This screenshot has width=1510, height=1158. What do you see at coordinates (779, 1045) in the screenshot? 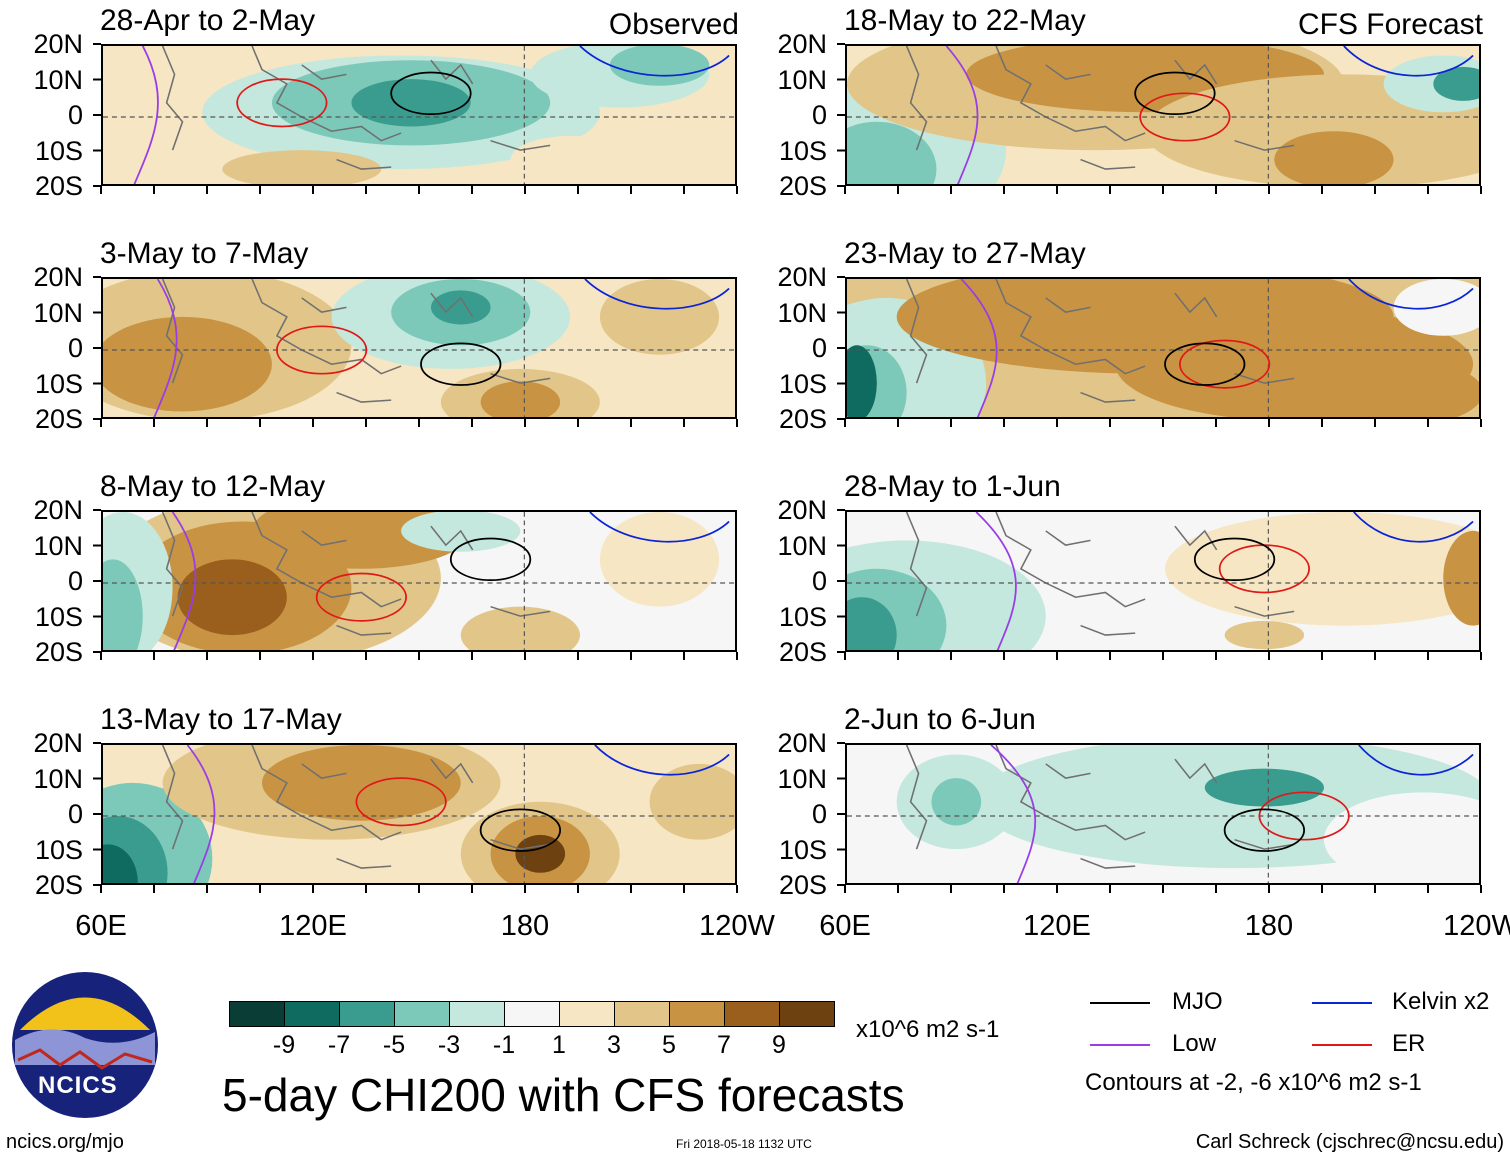
I see `colorbar-label: 9` at bounding box center [779, 1045].